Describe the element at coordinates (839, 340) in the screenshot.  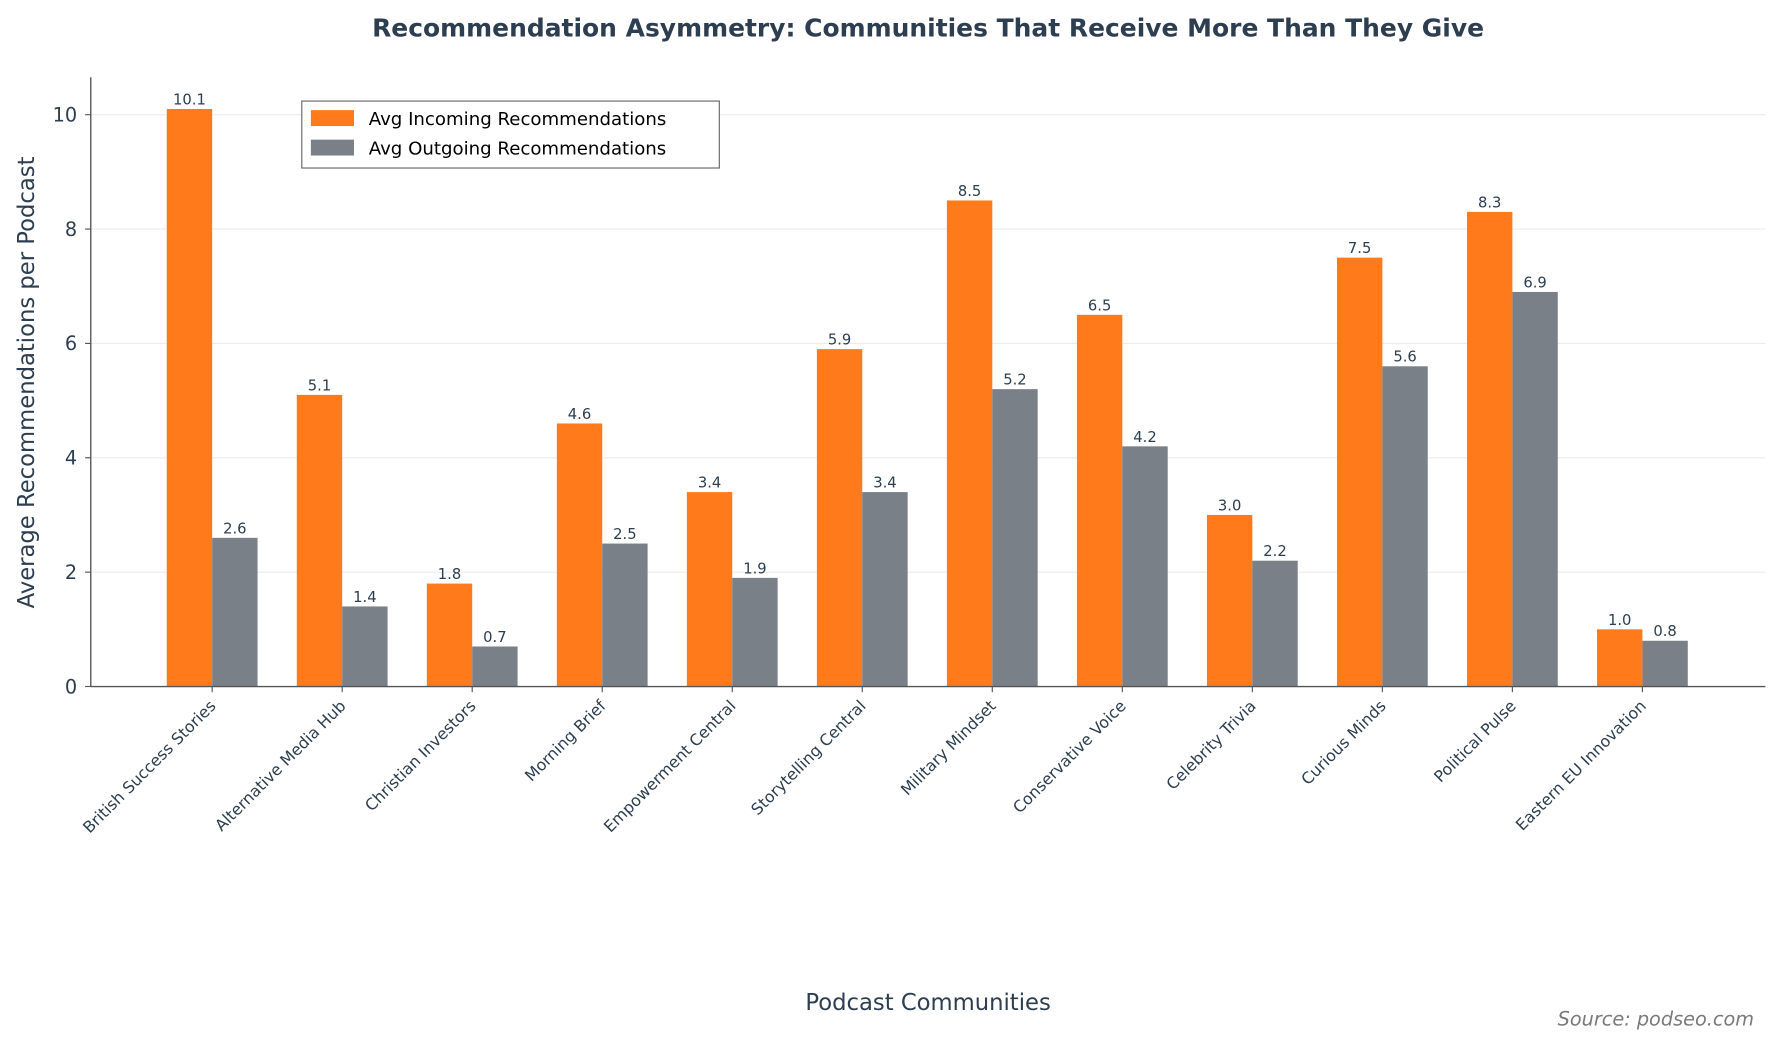
I see `data-label: 5.9` at that location.